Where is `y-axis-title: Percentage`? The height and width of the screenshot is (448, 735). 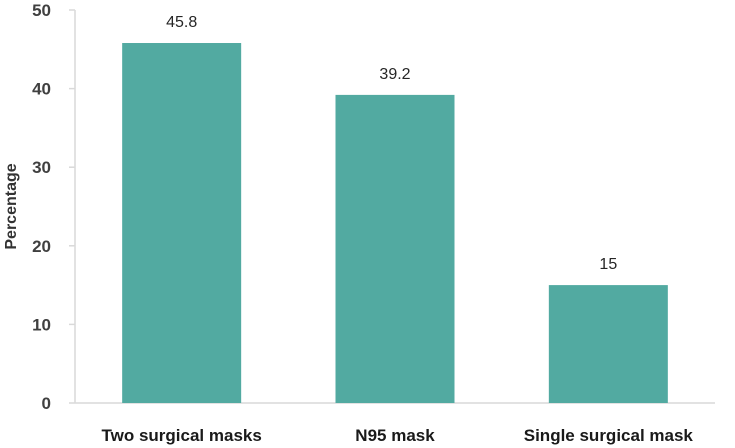
y-axis-title: Percentage is located at coordinates (11, 206).